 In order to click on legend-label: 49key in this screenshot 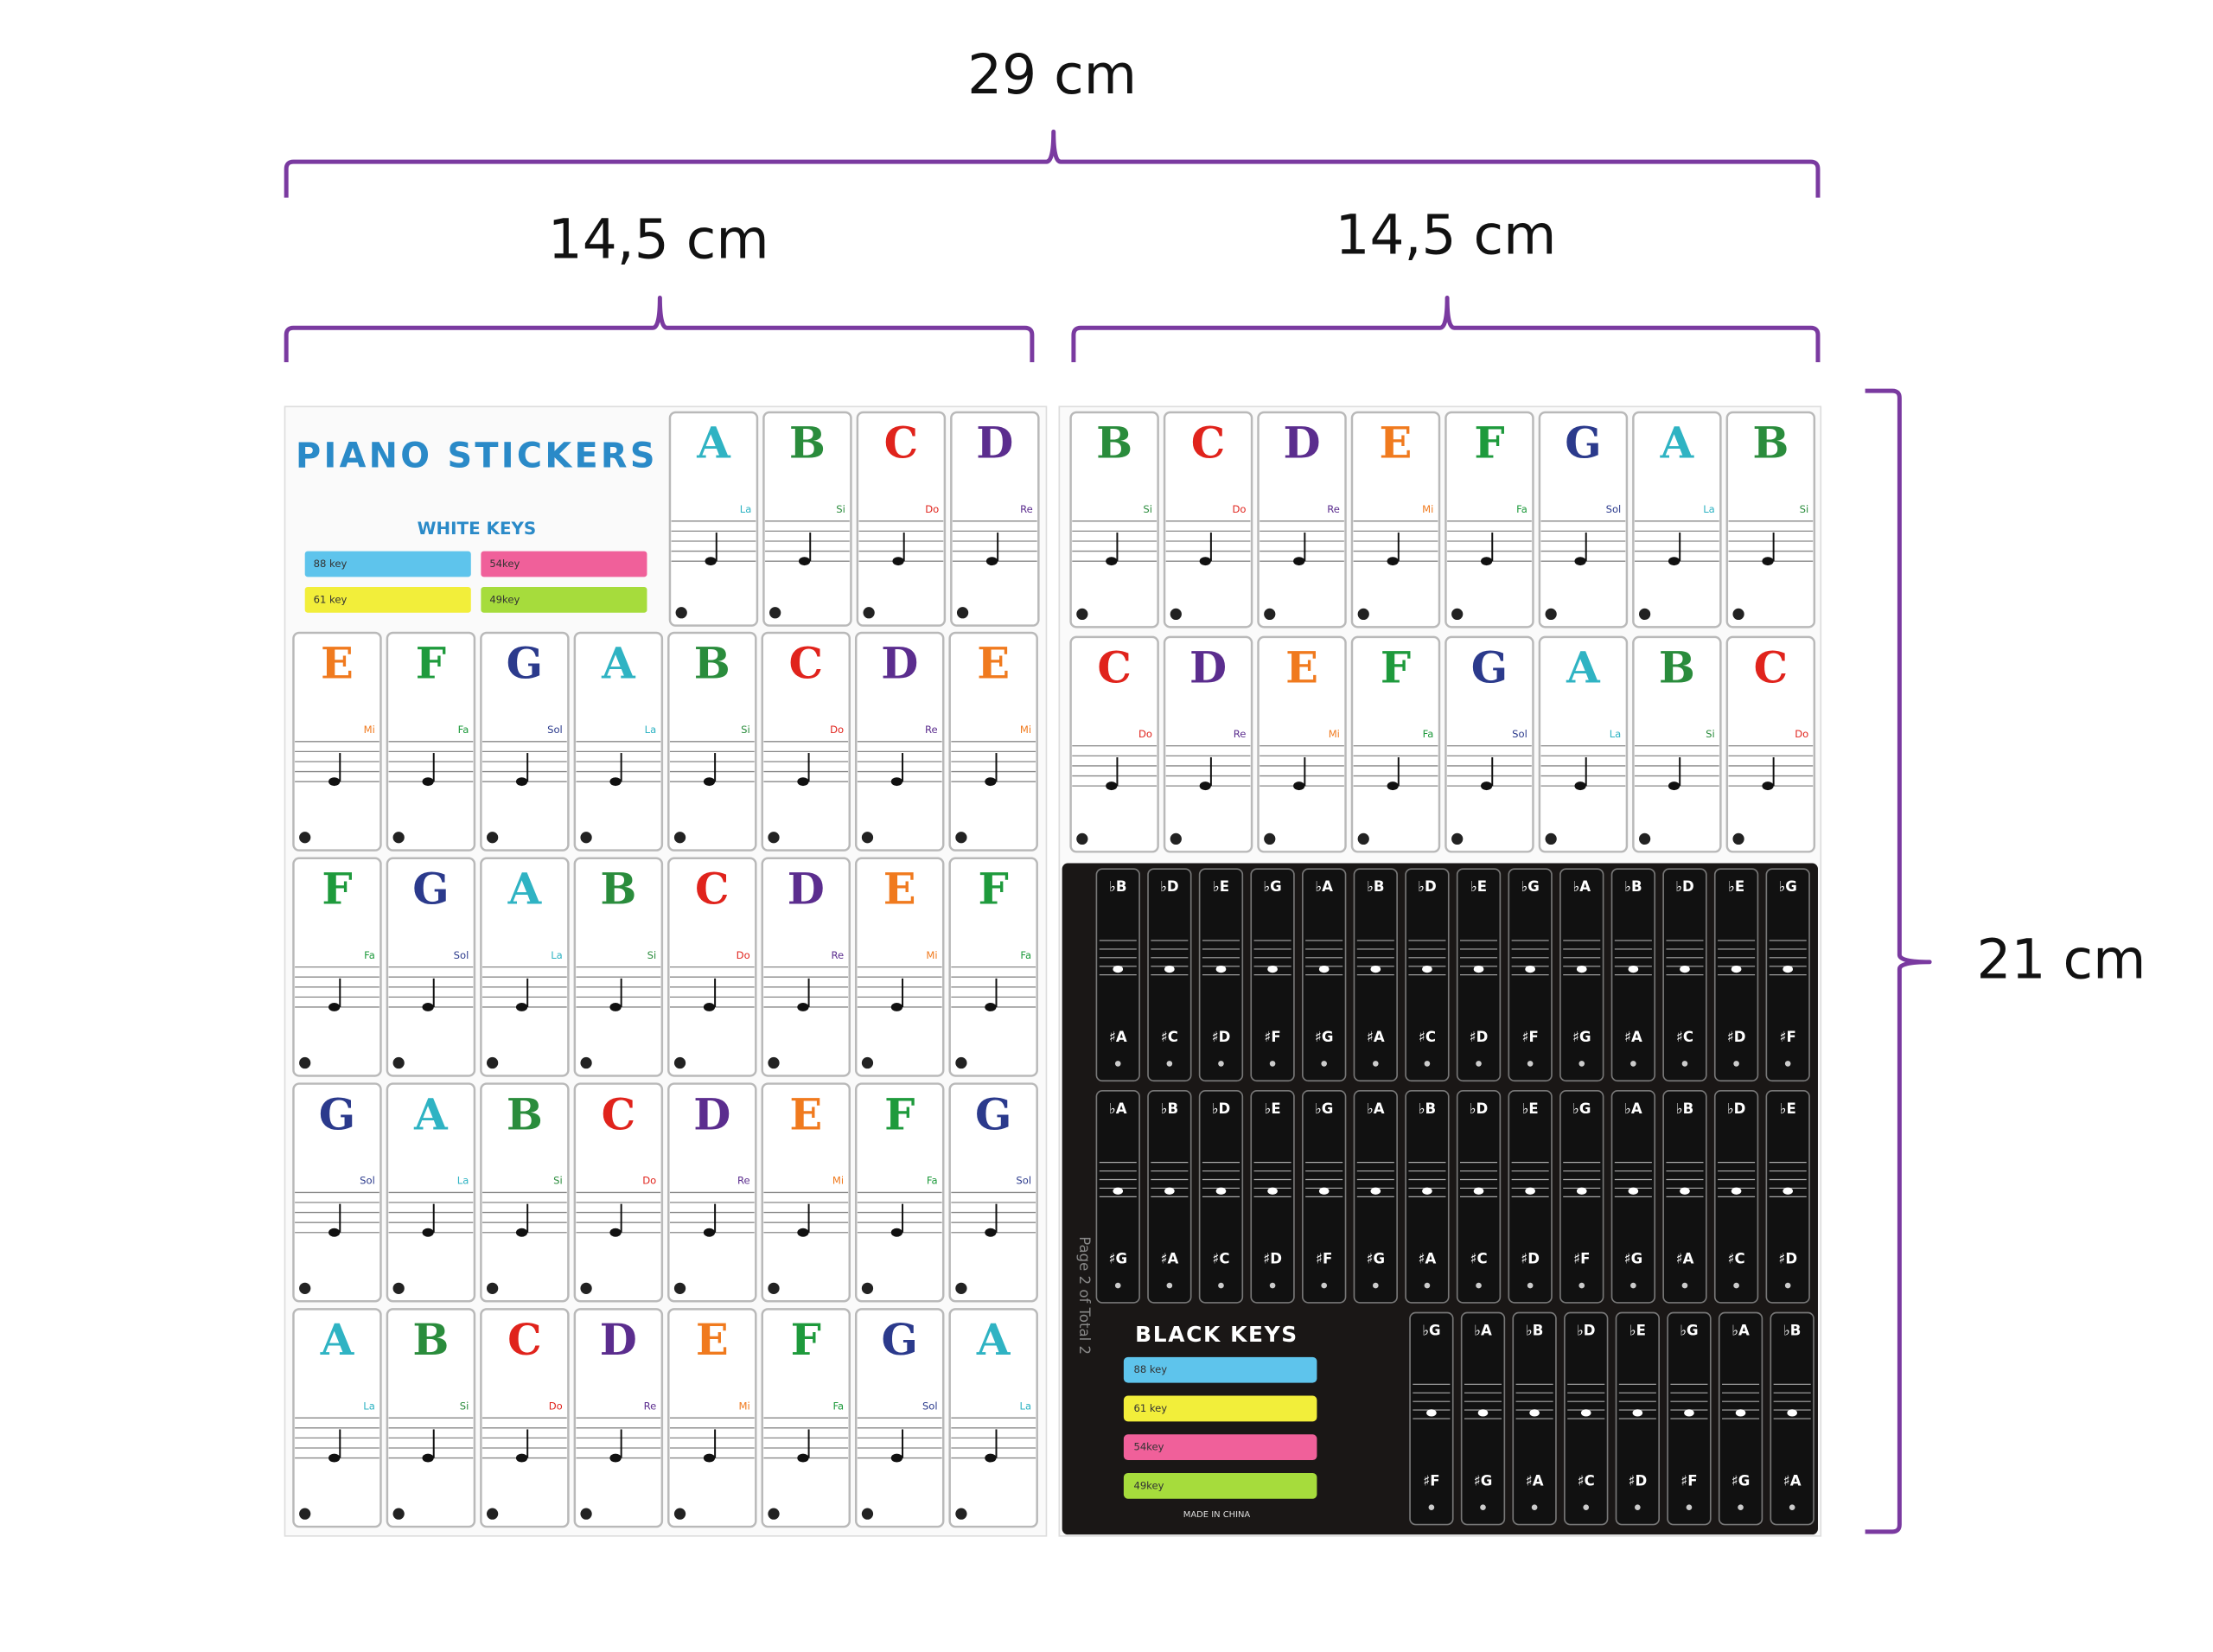, I will do `click(504, 599)`.